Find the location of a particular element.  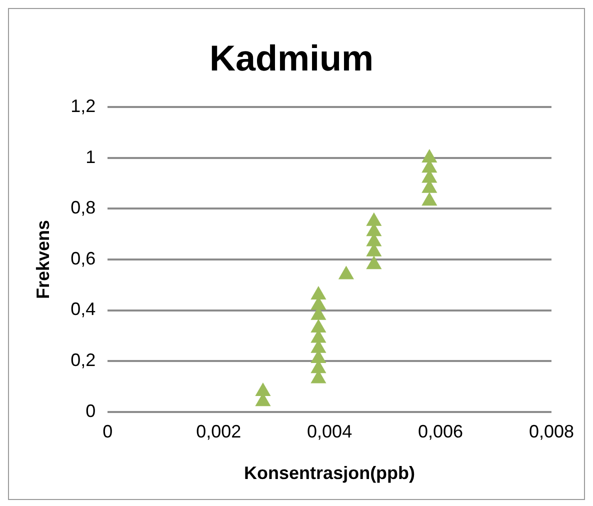

x-tick-label: 0,004 is located at coordinates (329, 432).